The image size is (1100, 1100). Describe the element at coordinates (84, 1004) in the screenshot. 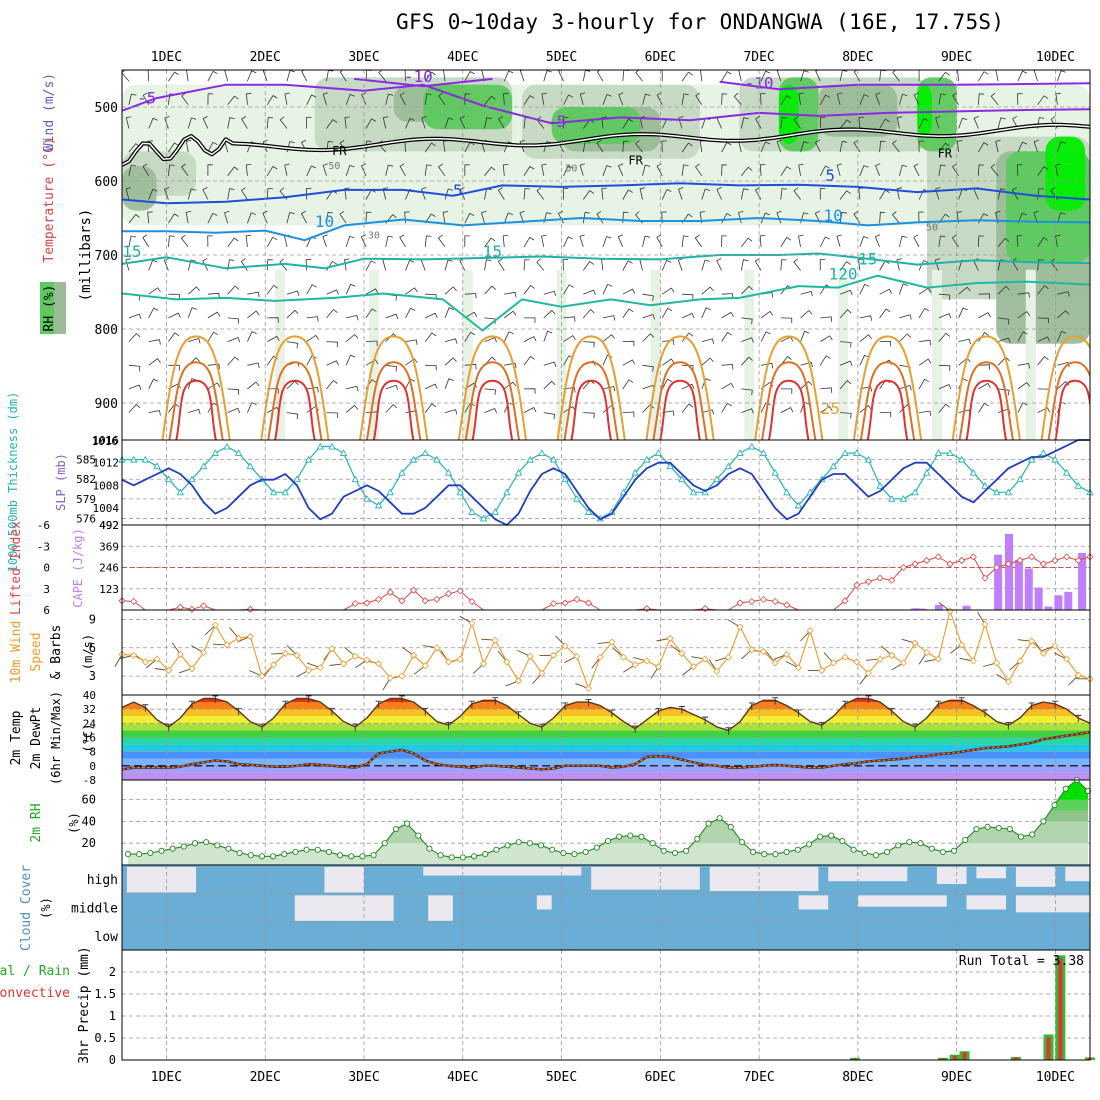

I see `precip-axis-label: 3hr Precip (mm)` at that location.